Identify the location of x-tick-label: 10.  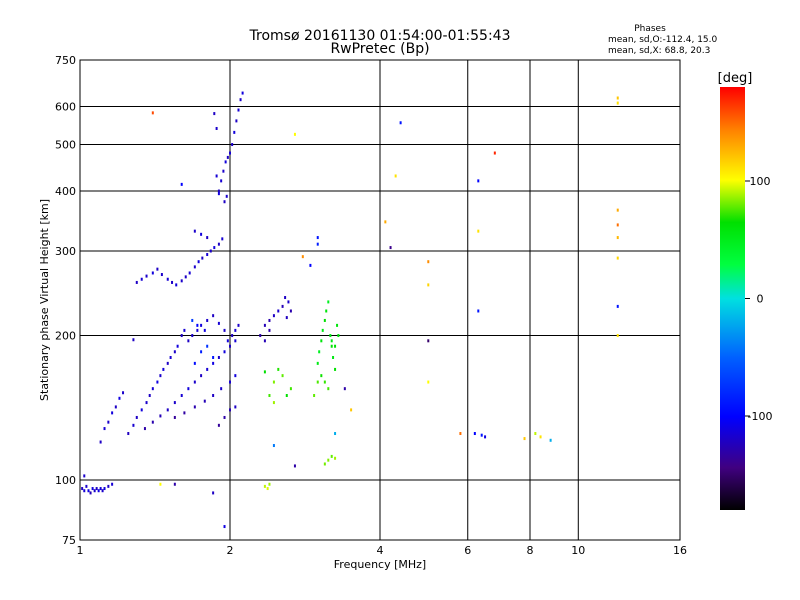
(578, 550).